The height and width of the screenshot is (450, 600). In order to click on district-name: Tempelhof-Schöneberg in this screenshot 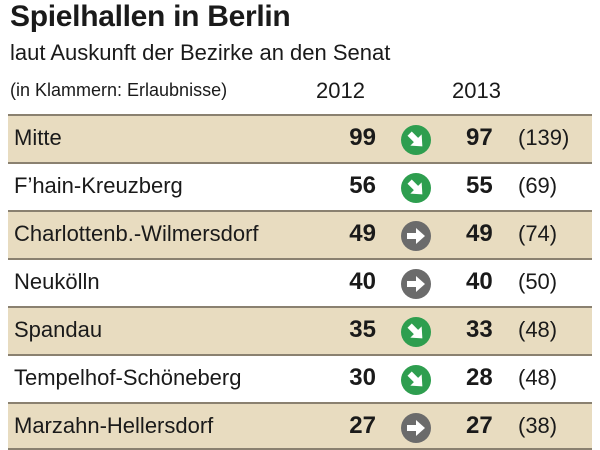, I will do `click(128, 377)`.